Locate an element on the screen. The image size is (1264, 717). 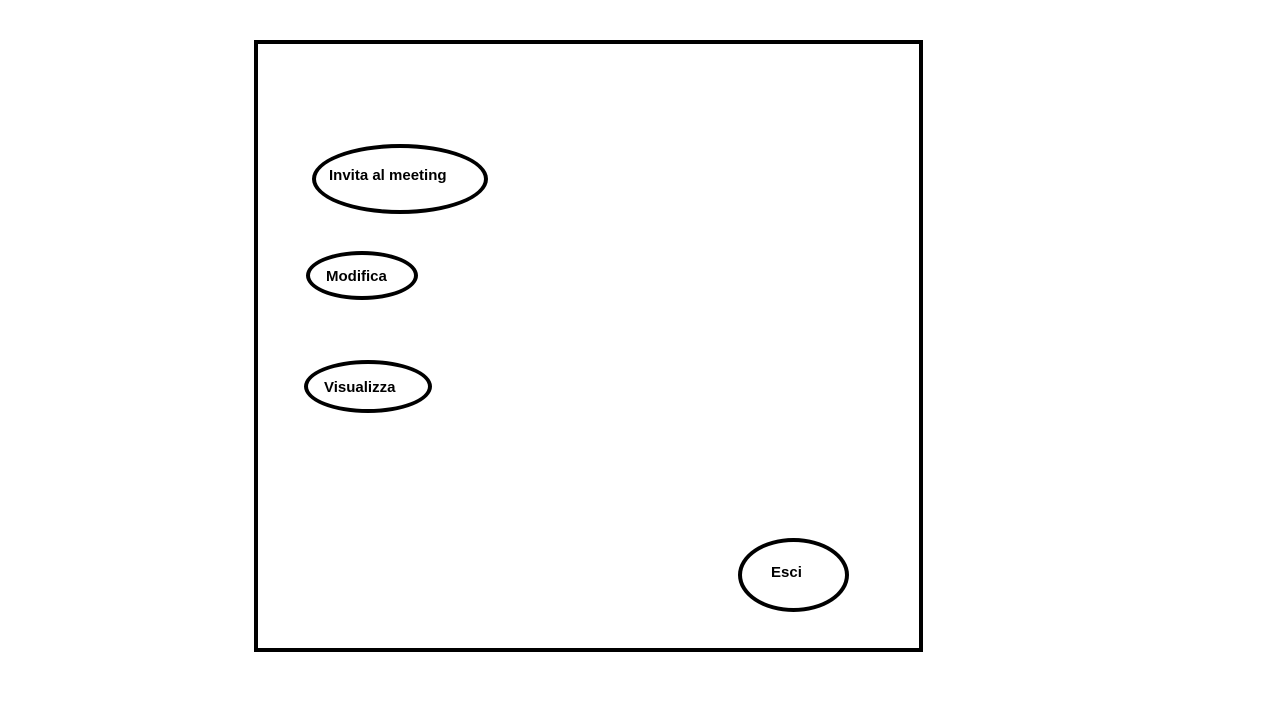
invite-to-meeting-label: Invita al meeting is located at coordinates (388, 175).